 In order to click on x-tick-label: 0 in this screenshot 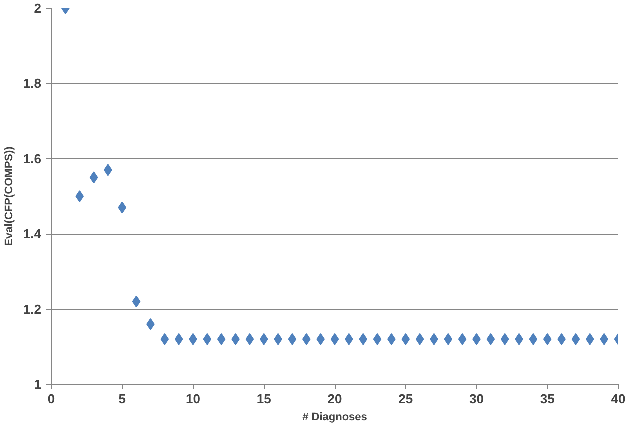, I will do `click(52, 399)`.